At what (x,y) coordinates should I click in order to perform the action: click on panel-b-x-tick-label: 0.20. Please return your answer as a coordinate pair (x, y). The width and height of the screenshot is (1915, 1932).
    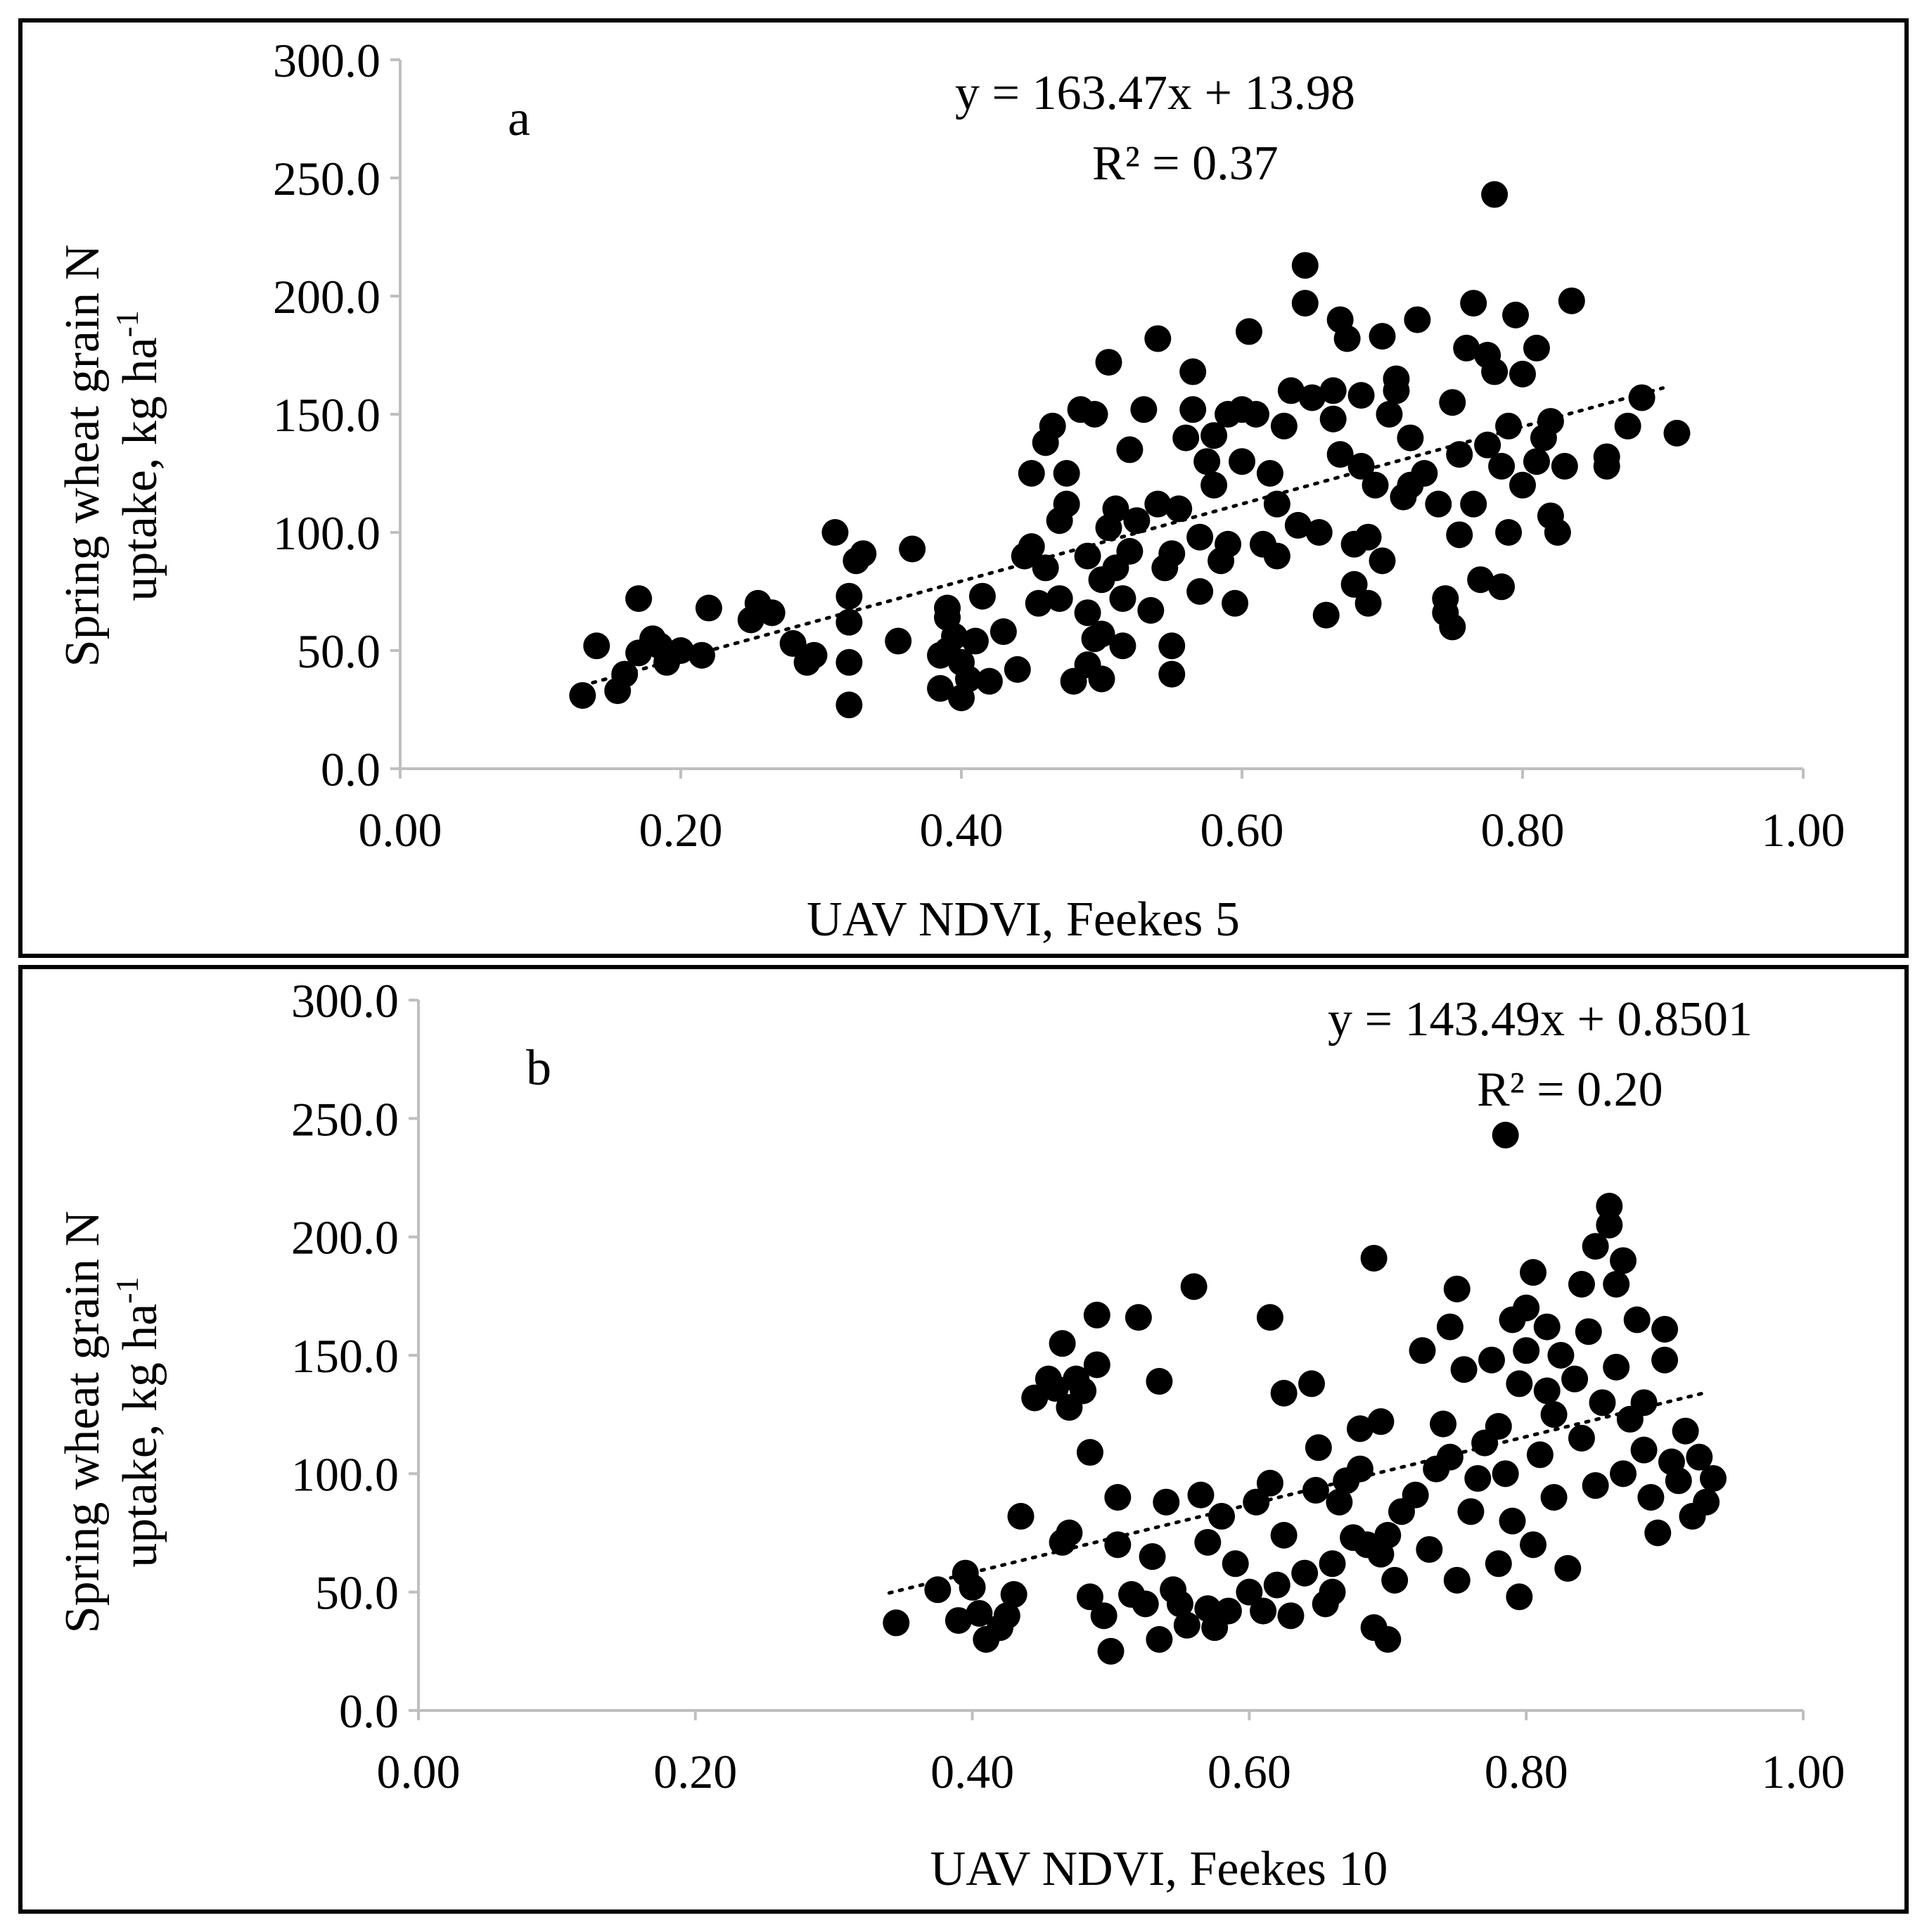
    Looking at the image, I should click on (695, 1772).